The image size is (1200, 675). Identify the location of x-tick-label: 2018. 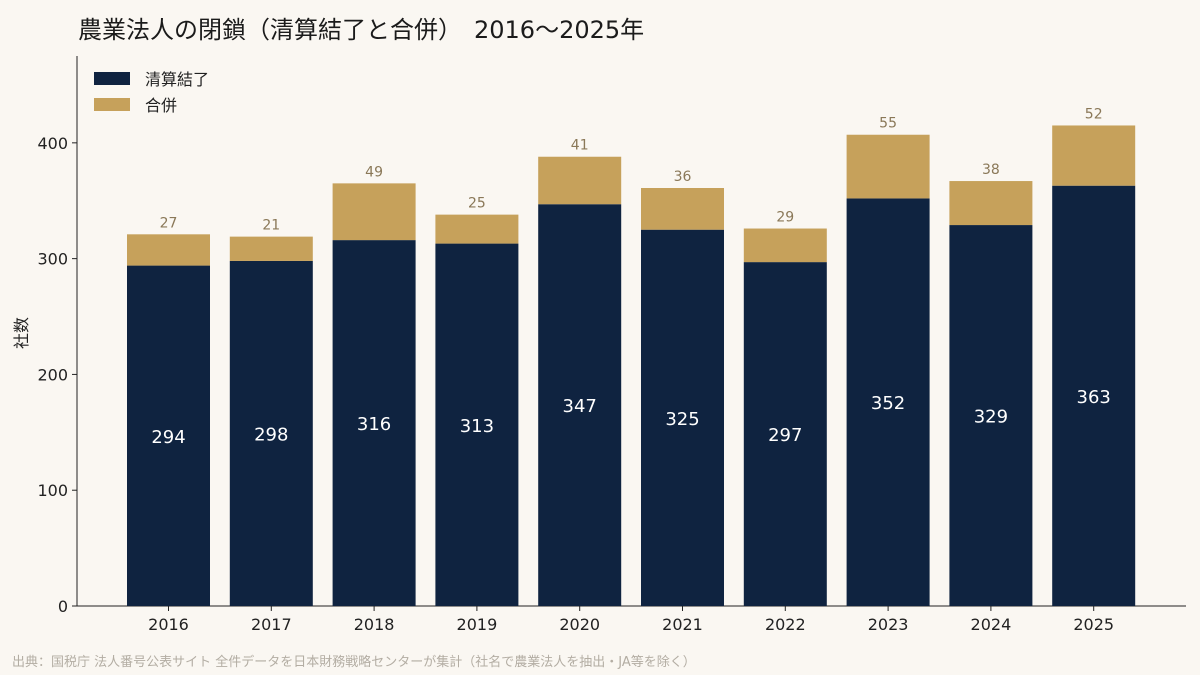
(374, 624).